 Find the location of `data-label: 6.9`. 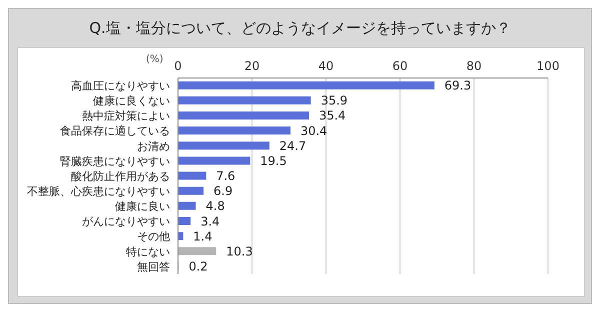

data-label: 6.9 is located at coordinates (223, 191).